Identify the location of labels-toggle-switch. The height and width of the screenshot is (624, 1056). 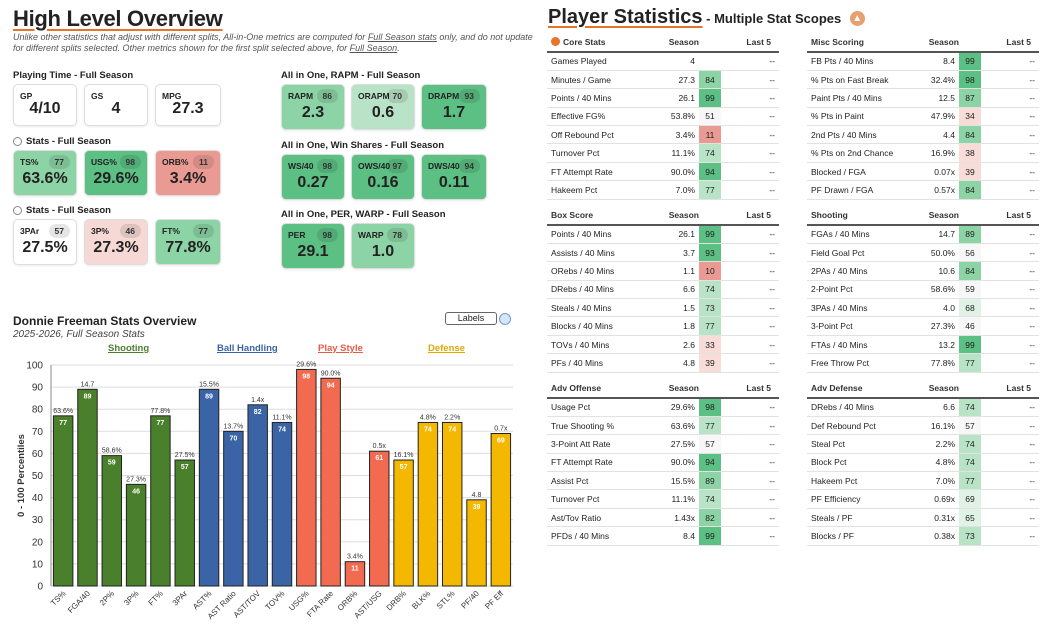
(505, 319).